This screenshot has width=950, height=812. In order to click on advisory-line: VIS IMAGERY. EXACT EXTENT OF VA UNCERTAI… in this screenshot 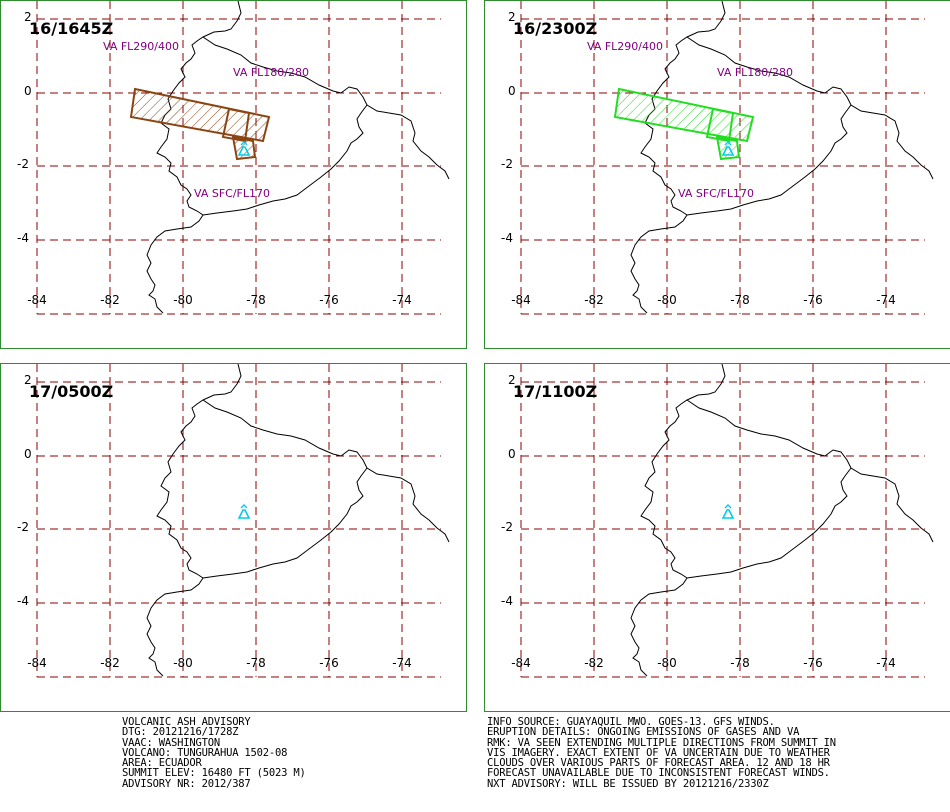, I will do `click(658, 752)`.